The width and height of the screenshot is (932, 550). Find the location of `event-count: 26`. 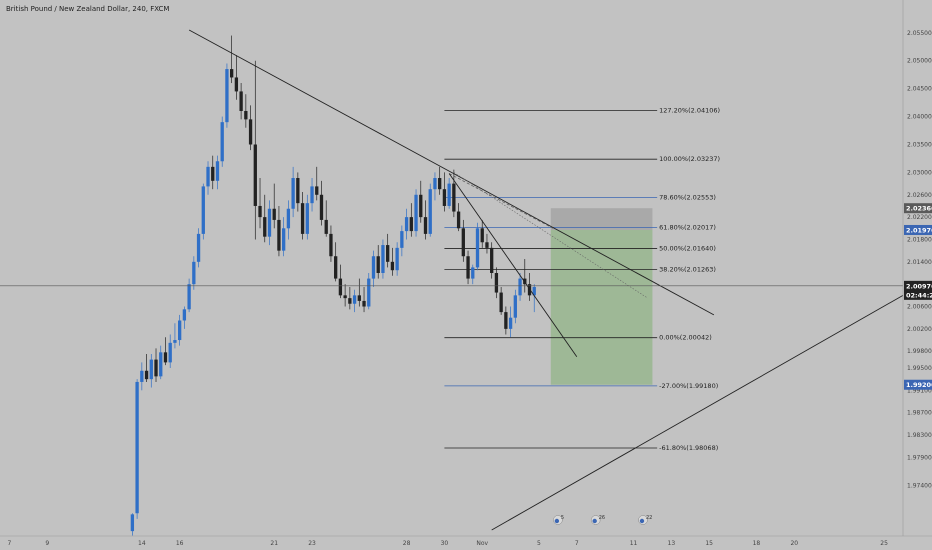

event-count: 26 is located at coordinates (602, 518).